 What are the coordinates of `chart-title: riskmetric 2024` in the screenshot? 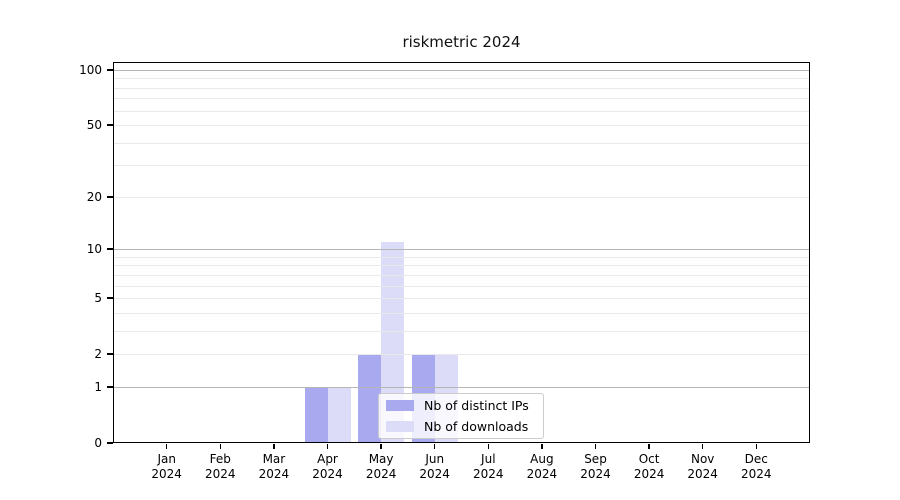 It's located at (461, 42).